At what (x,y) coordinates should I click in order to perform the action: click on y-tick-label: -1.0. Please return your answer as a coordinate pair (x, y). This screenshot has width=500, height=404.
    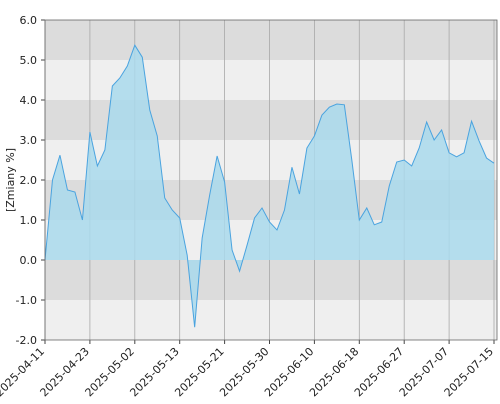
    Looking at the image, I should click on (26, 300).